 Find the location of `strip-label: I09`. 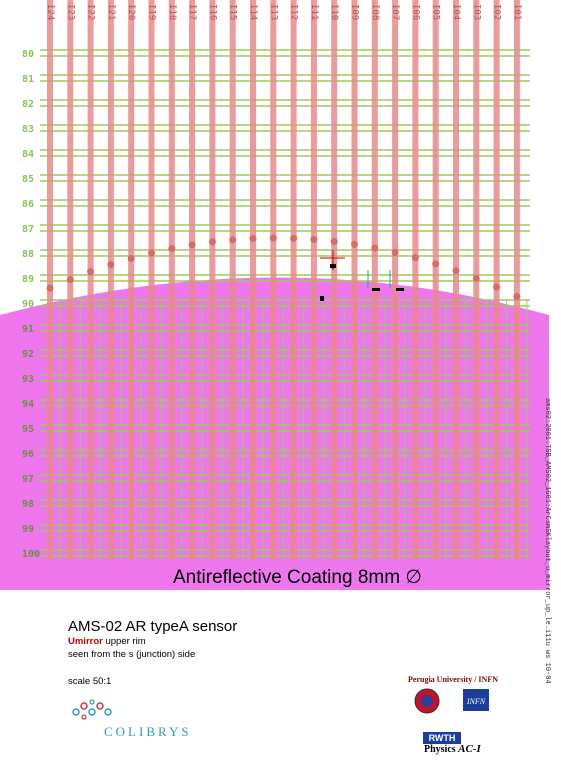

strip-label: I09 is located at coordinates (355, 12).